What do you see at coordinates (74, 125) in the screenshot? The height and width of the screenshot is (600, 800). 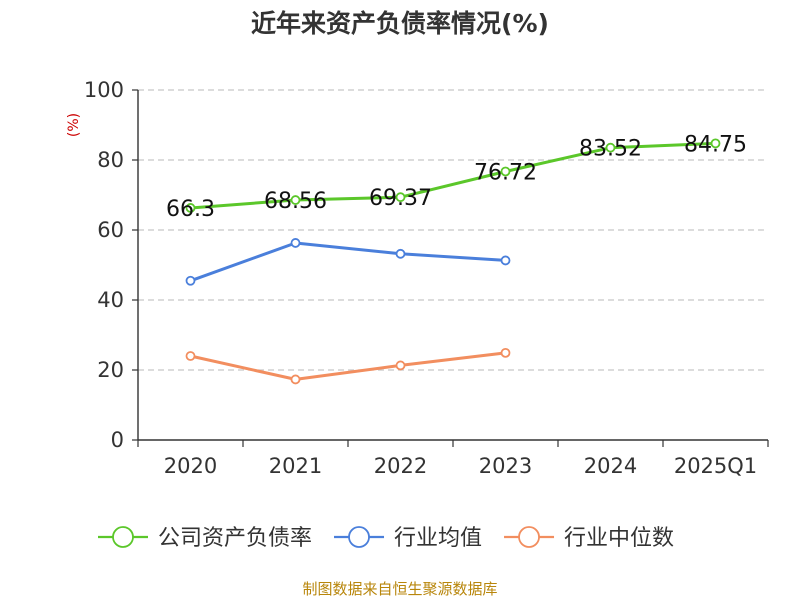 I see `y-axis-unit: (%)` at bounding box center [74, 125].